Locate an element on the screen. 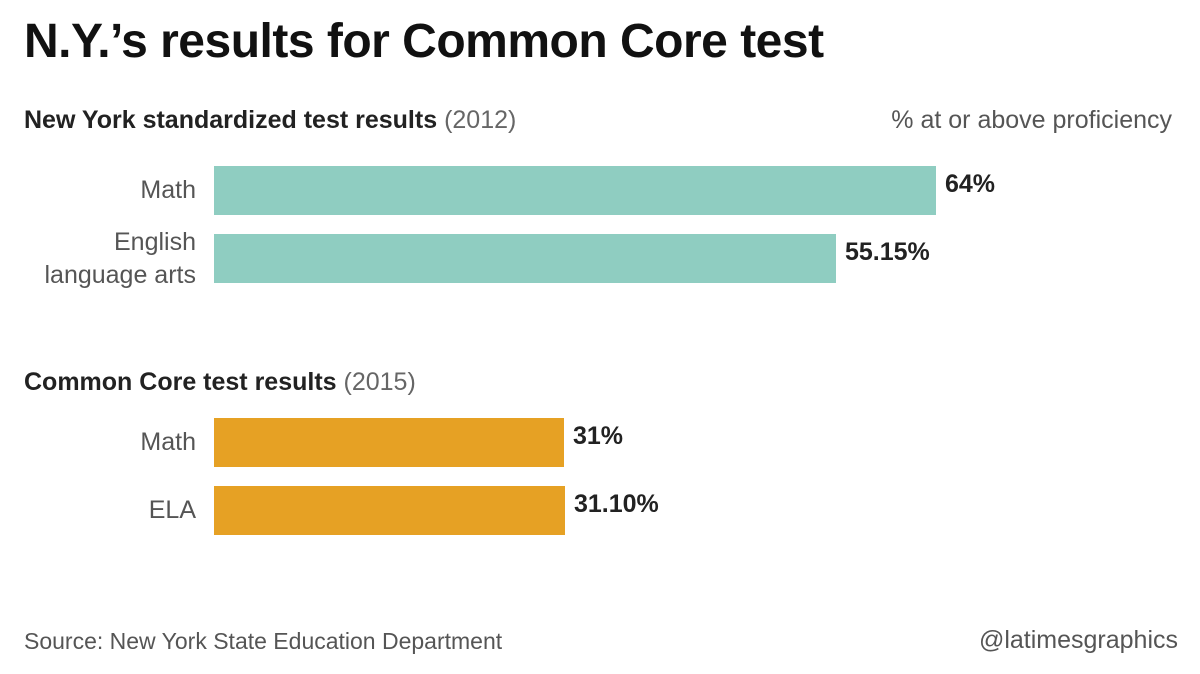 The height and width of the screenshot is (674, 1200). chart-title: N.Y.’s results for Common Core test is located at coordinates (424, 41).